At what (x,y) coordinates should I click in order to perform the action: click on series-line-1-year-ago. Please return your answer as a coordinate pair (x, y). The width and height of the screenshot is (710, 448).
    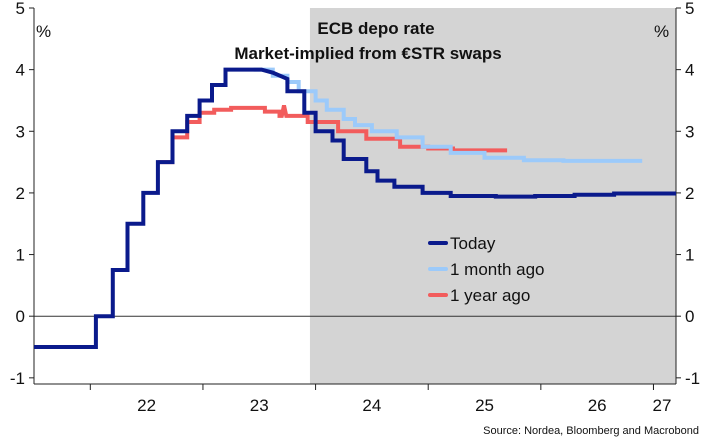
    Looking at the image, I should click on (332, 134).